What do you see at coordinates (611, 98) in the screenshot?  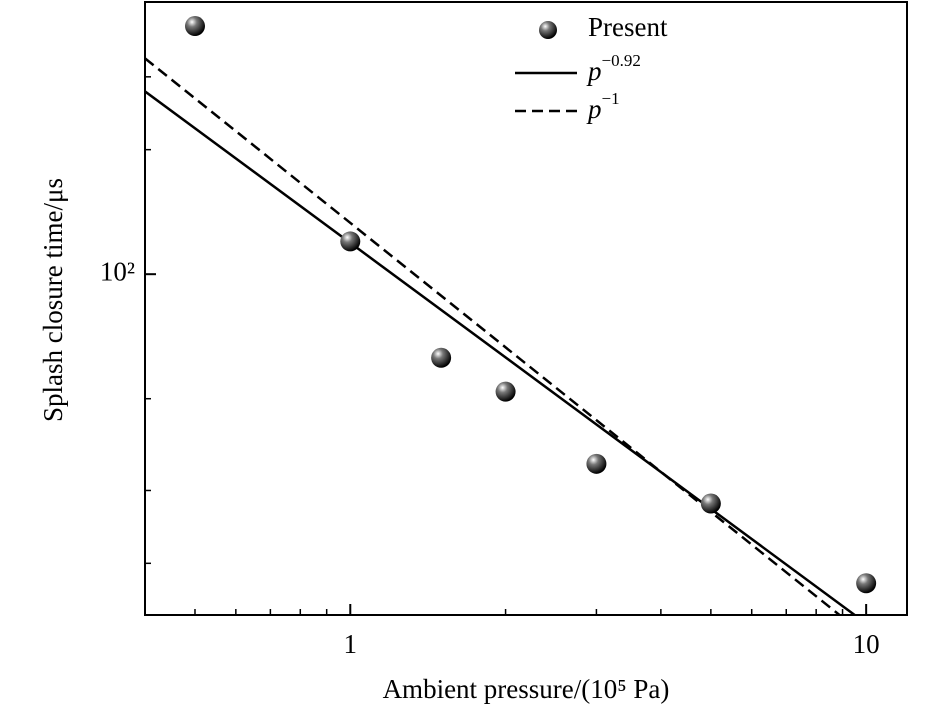 I see `legend-exponent: −1` at bounding box center [611, 98].